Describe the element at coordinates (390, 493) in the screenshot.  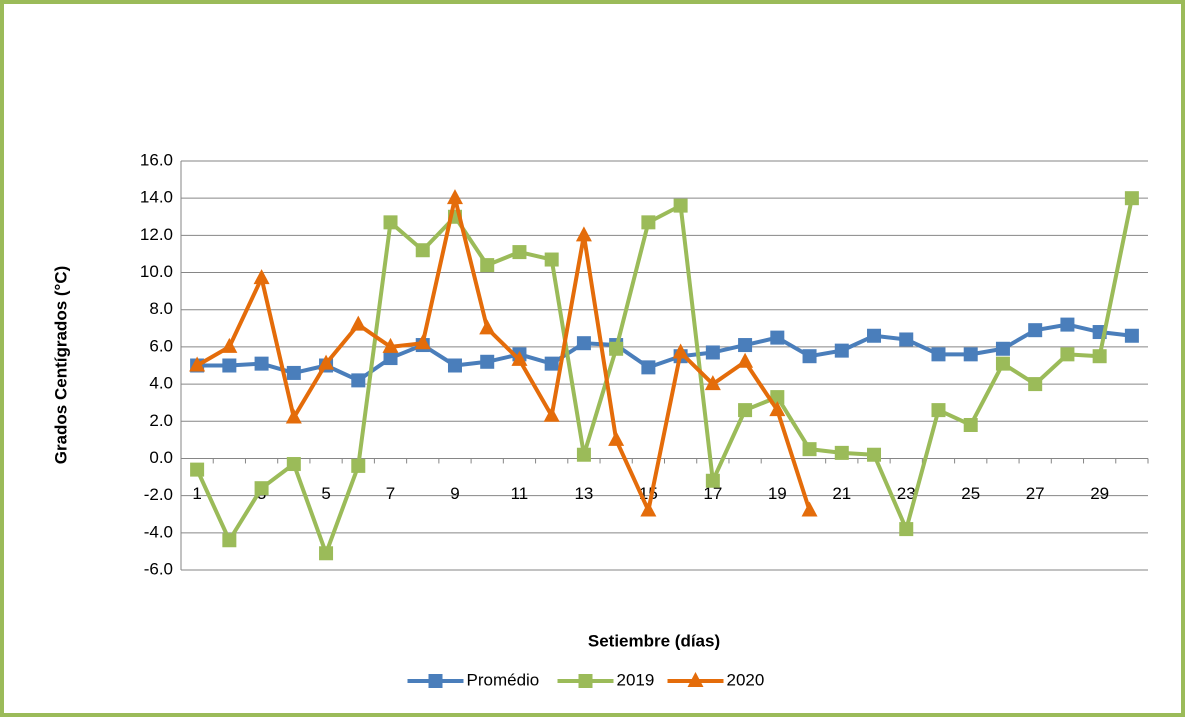
I see `x-tick-label: 7` at that location.